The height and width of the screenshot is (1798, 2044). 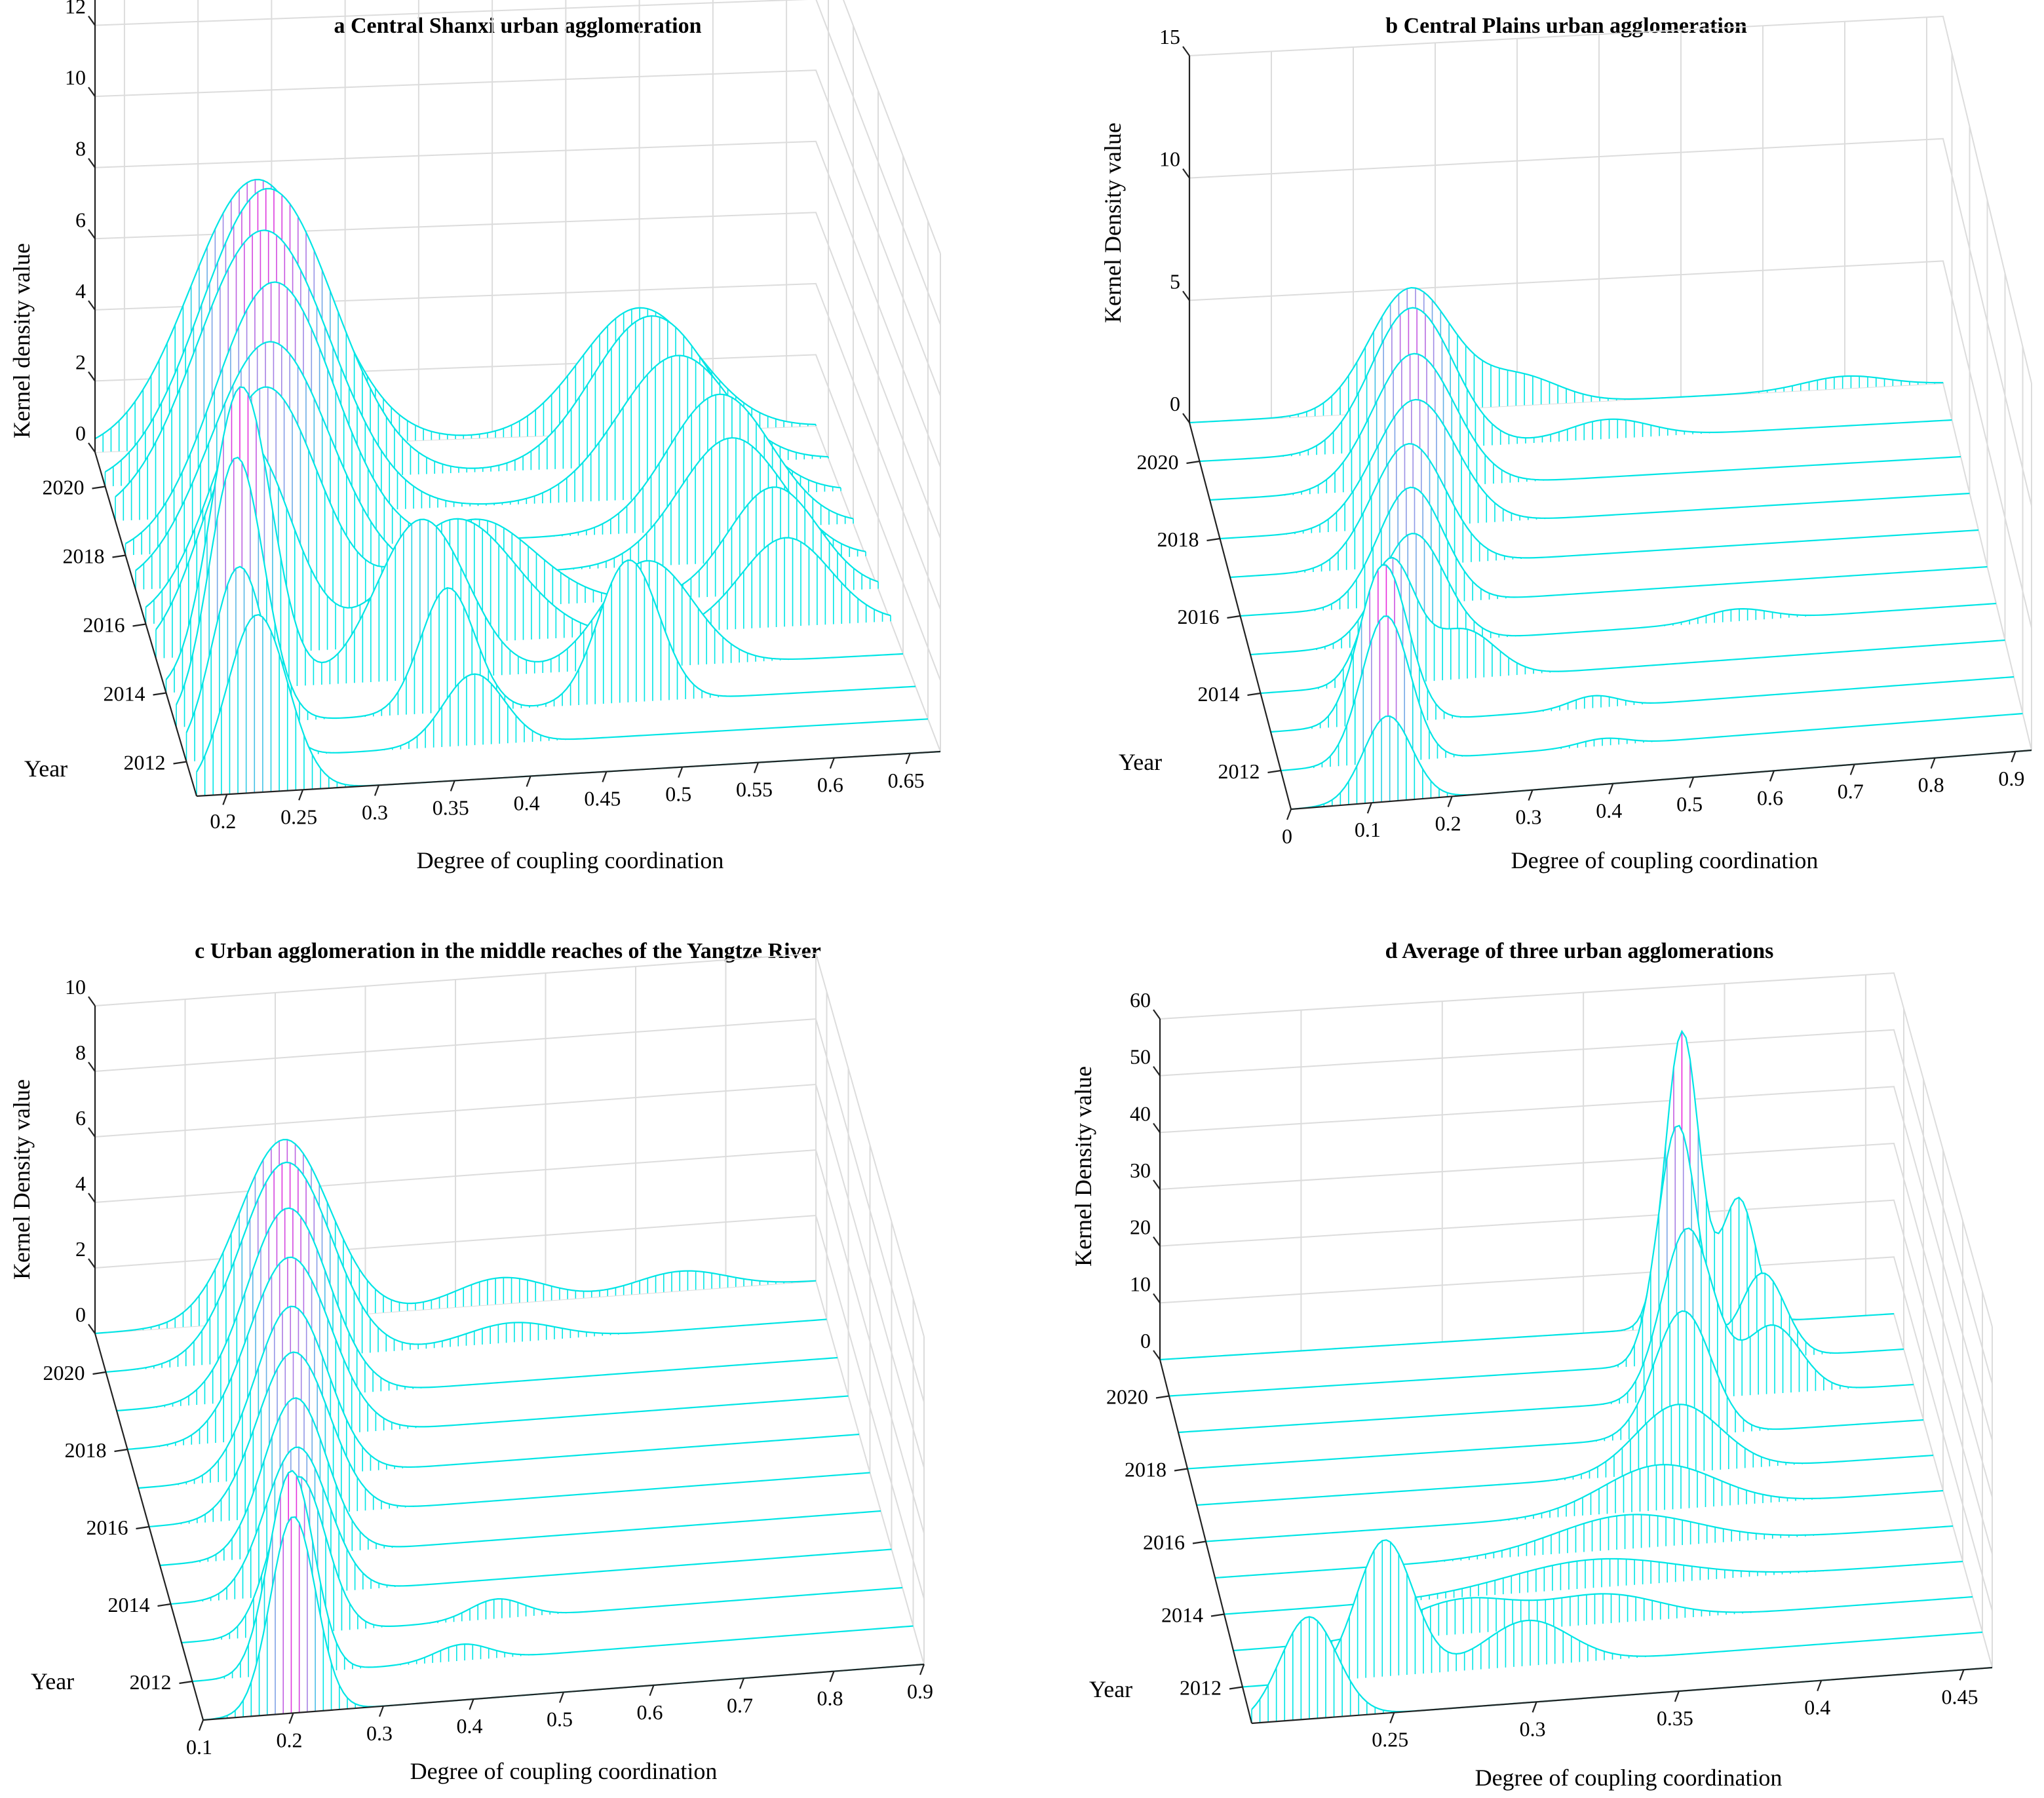 What do you see at coordinates (1675, 1718) in the screenshot?
I see `x-tick-label: 0.35` at bounding box center [1675, 1718].